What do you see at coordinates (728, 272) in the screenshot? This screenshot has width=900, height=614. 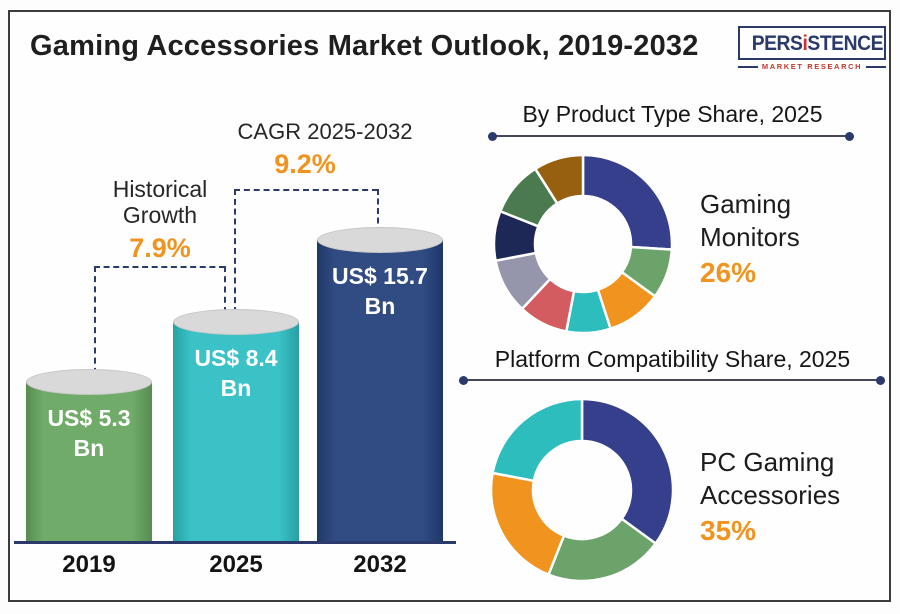 I see `product-type-highlight-value: 26%` at bounding box center [728, 272].